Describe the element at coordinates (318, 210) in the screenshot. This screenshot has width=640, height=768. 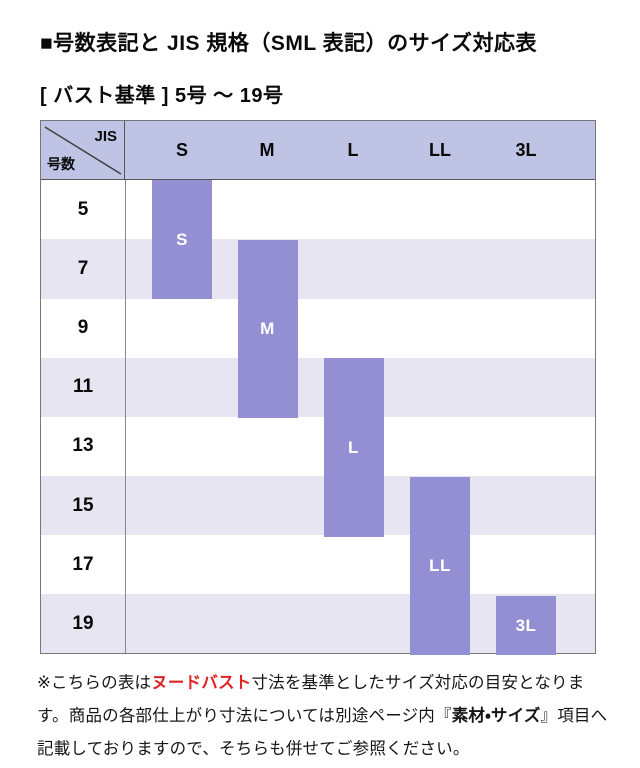
I see `table-row-5: 5` at that location.